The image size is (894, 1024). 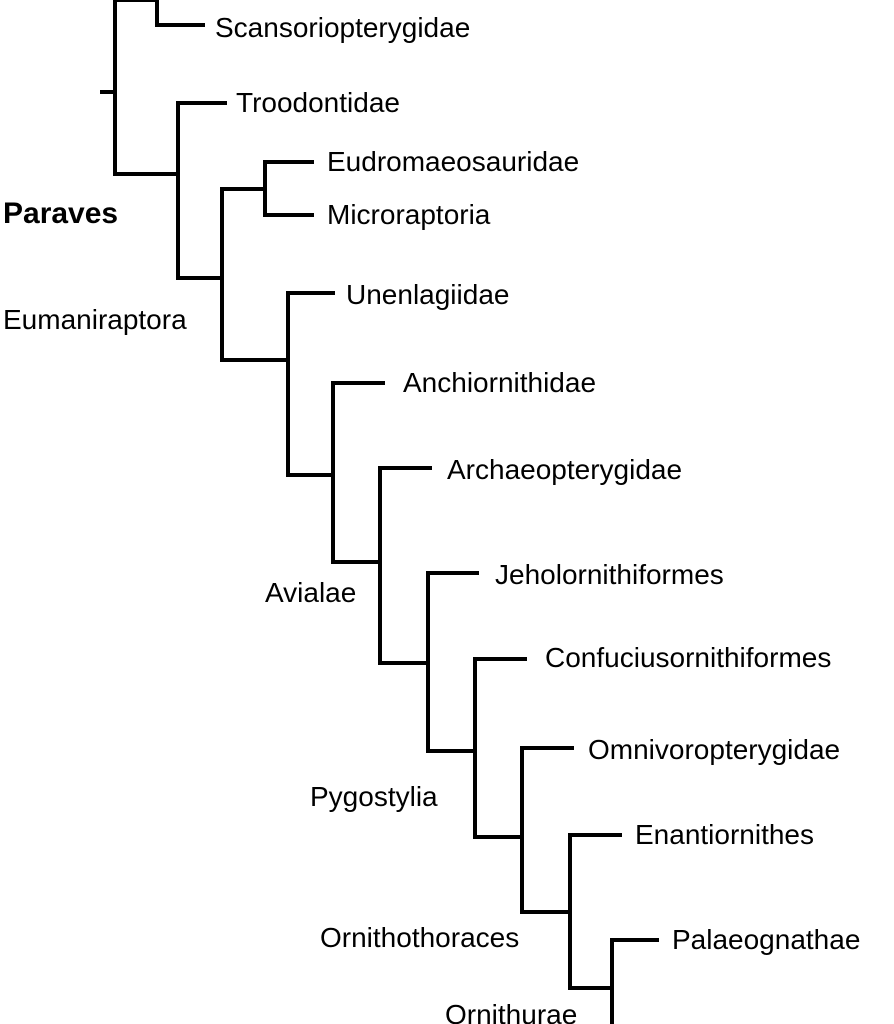 I want to click on taxon-label: Confuciusornithiformes, so click(x=688, y=657).